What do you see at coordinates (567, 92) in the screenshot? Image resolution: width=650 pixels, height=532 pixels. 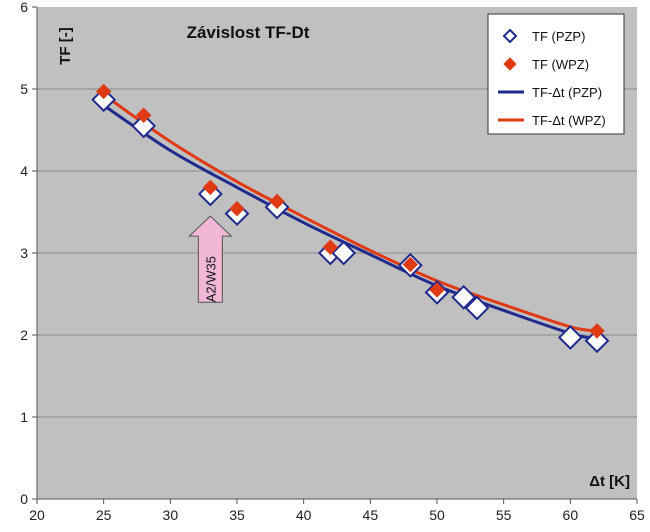 I see `legend-label: TF-Δt (PZP)` at bounding box center [567, 92].